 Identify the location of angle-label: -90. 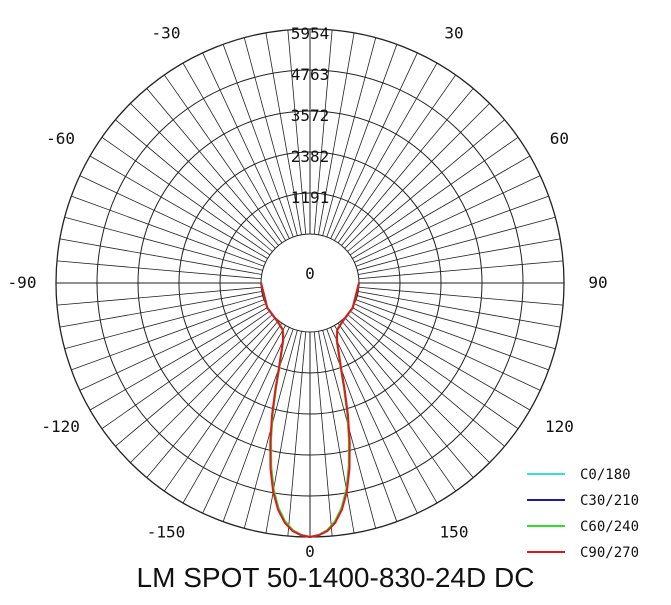
(22, 282).